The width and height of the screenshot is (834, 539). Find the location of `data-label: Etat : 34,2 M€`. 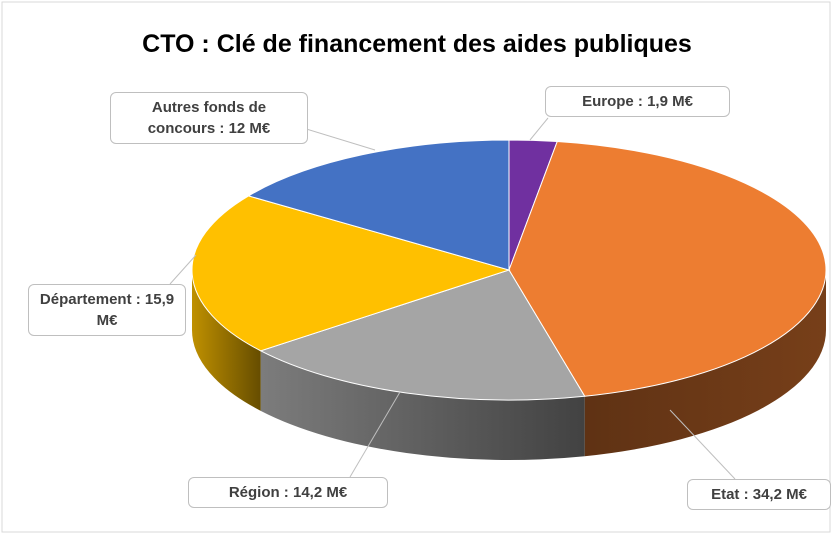

data-label: Etat : 34,2 M€ is located at coordinates (759, 494).